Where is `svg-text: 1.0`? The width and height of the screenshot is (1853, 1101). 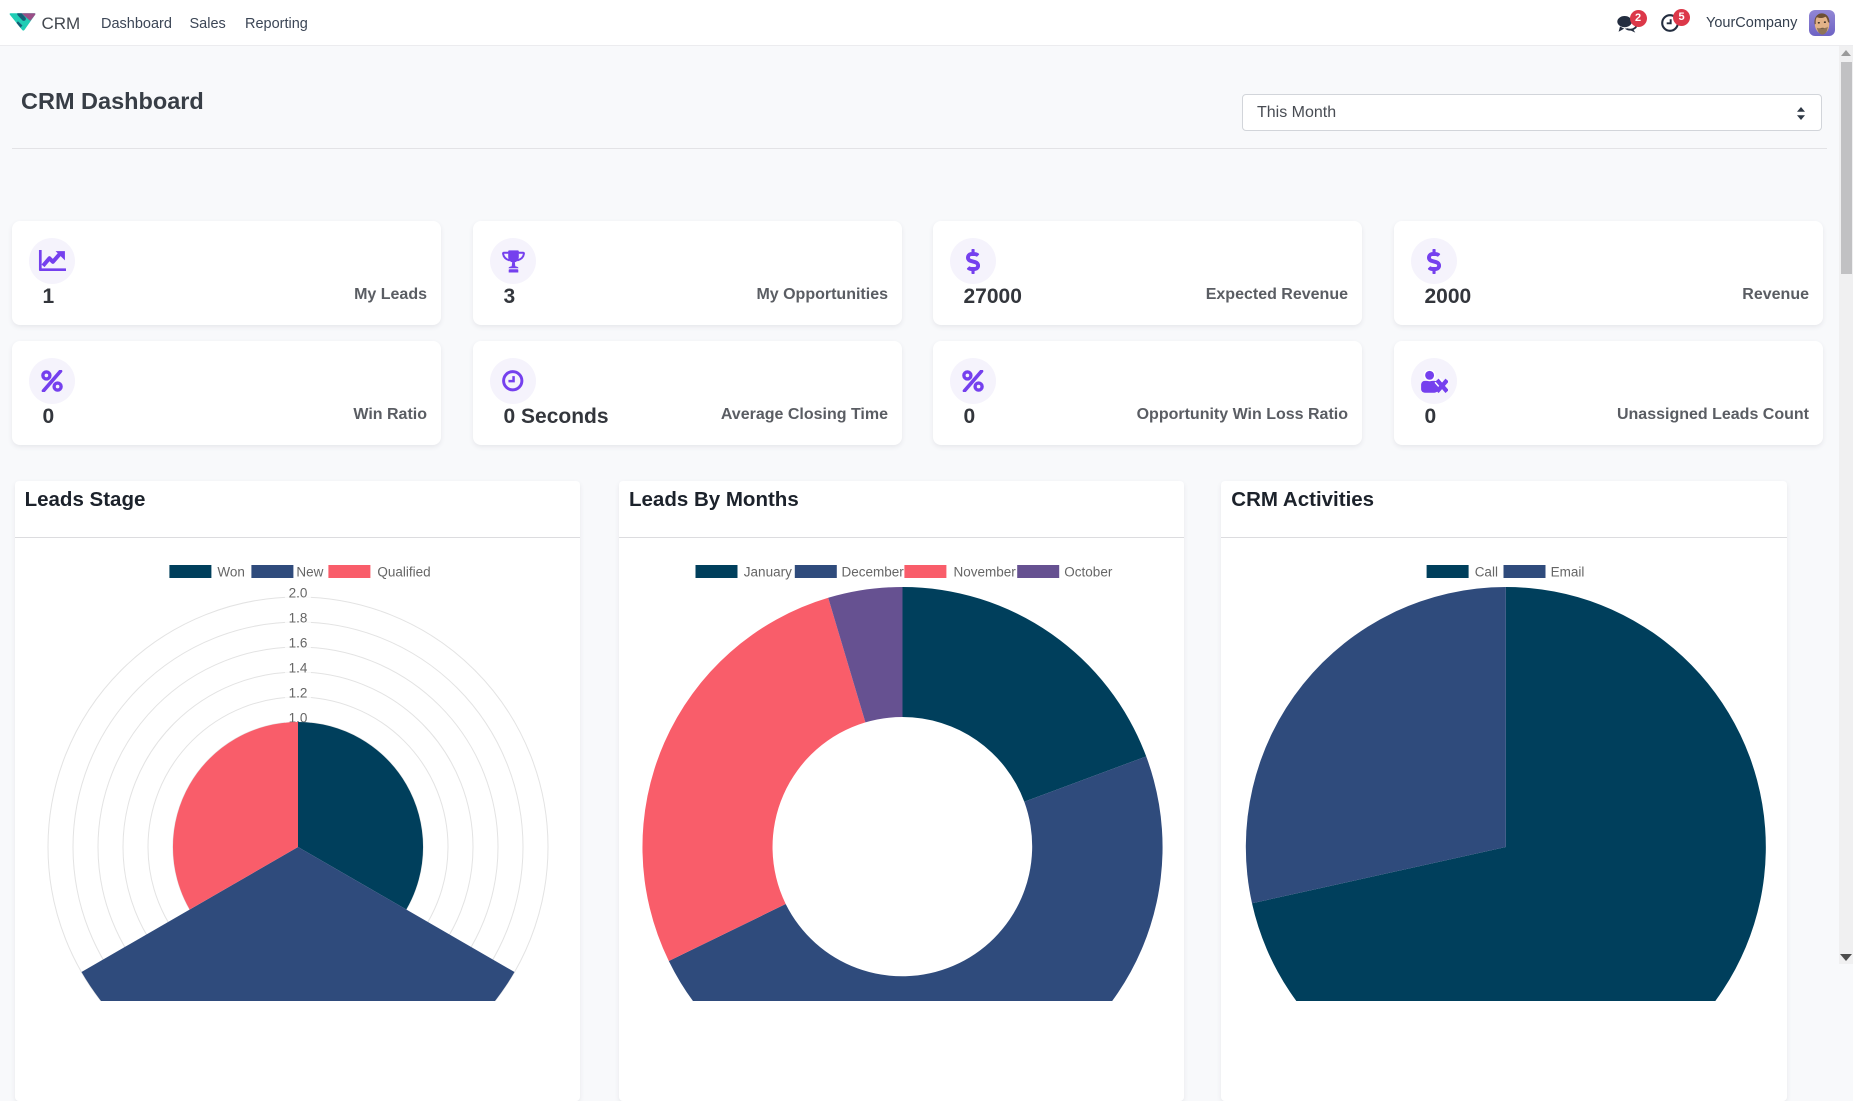
svg-text: 1.0 is located at coordinates (297, 718).